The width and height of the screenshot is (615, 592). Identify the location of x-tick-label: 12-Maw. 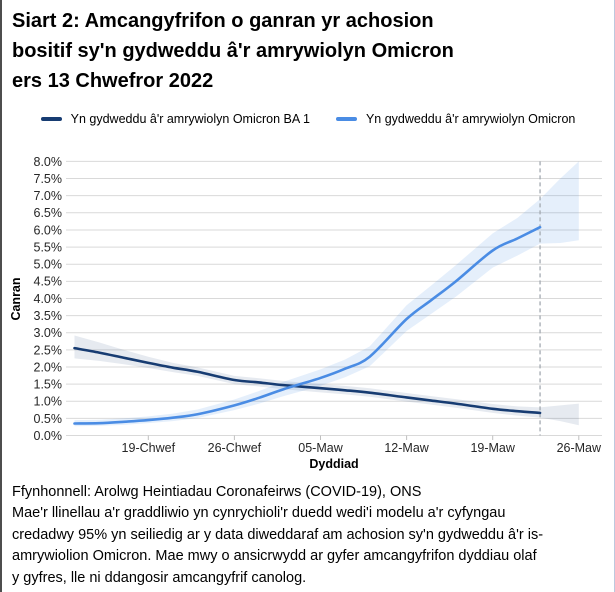
(406, 448).